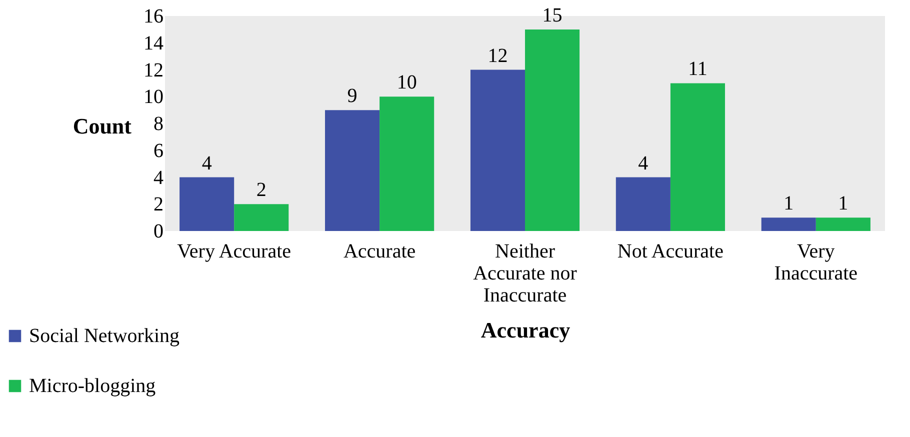 The image size is (910, 437). I want to click on y-tick-label: 12, so click(154, 70).